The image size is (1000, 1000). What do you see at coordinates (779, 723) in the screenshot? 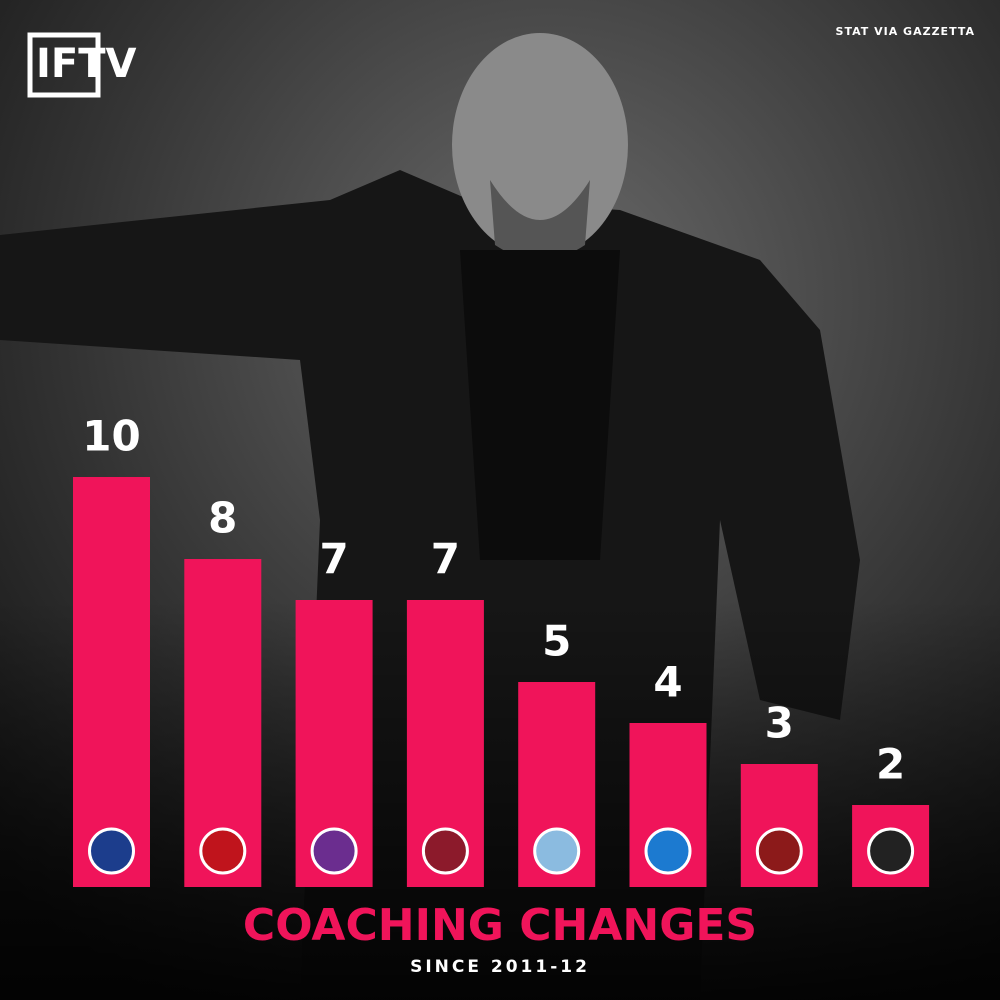
I see `value-label: 3` at bounding box center [779, 723].